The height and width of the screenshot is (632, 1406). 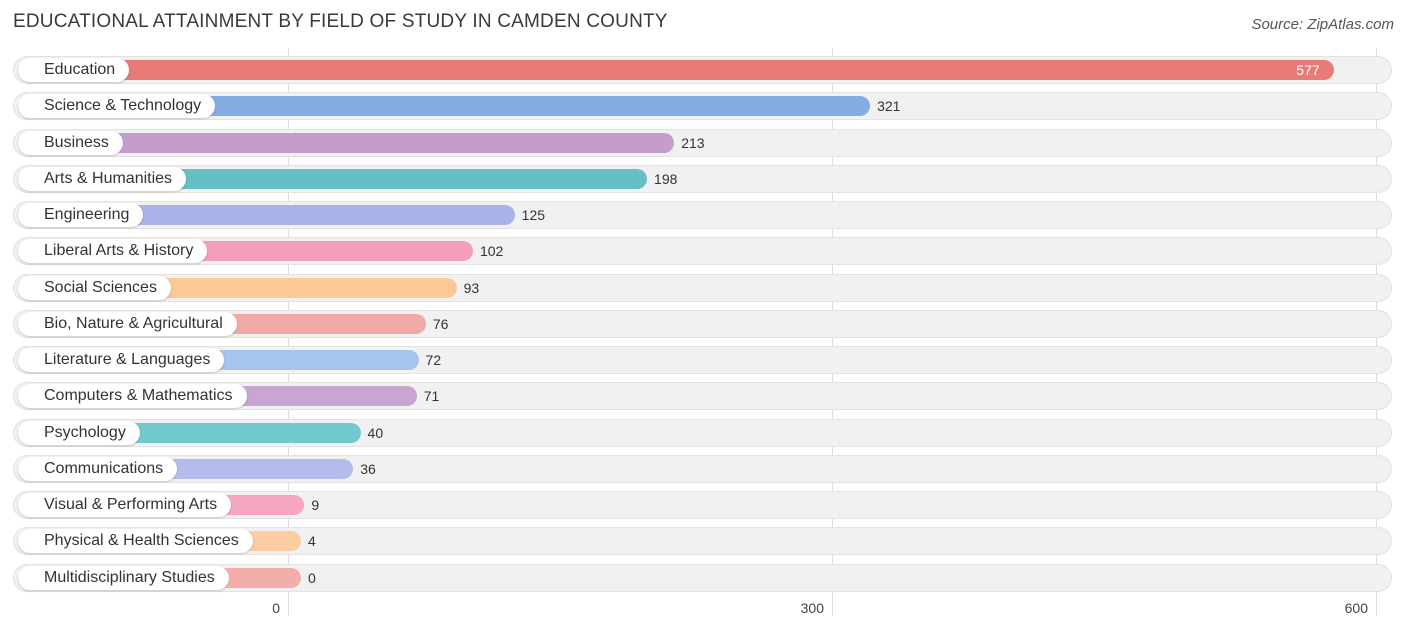 What do you see at coordinates (666, 178) in the screenshot?
I see `value-label: 198` at bounding box center [666, 178].